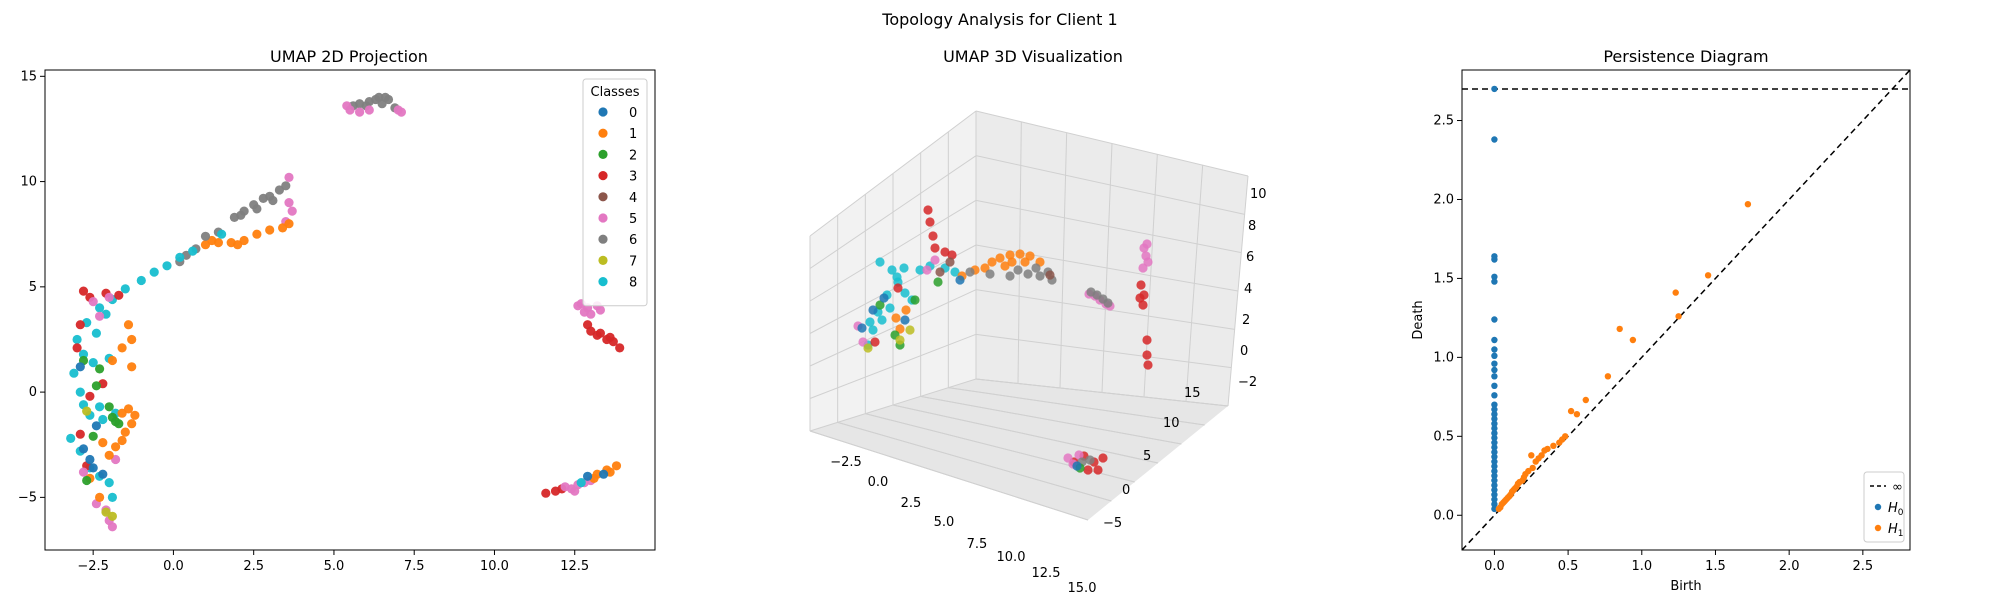 The height and width of the screenshot is (600, 2000). What do you see at coordinates (615, 92) in the screenshot?
I see `legend-title: Classes` at bounding box center [615, 92].